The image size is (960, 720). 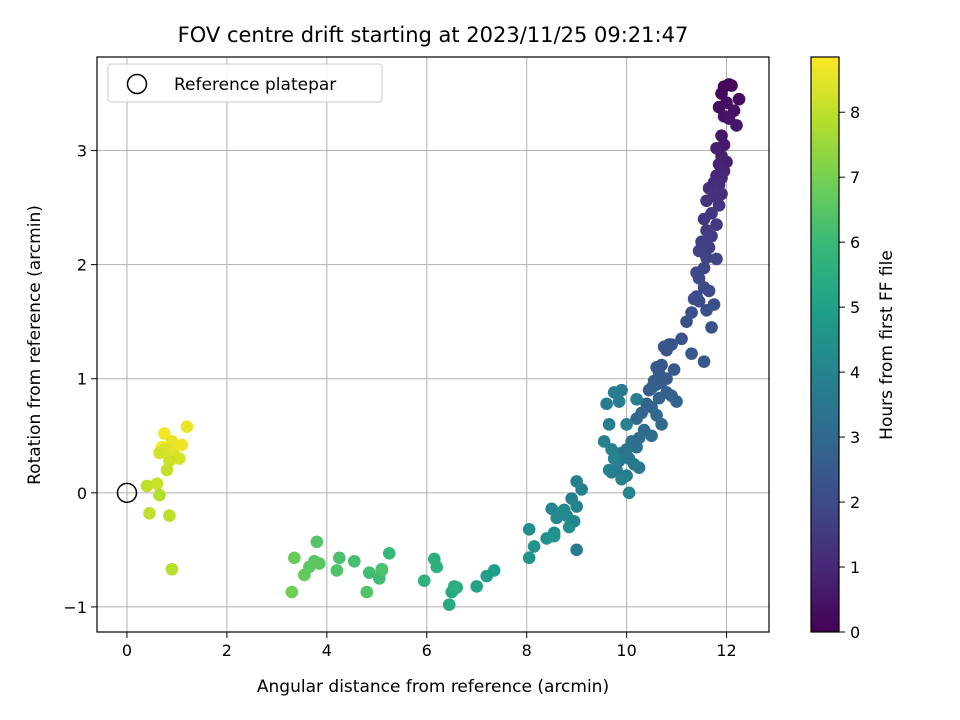 I want to click on y-tick-label: 2, so click(x=82, y=265).